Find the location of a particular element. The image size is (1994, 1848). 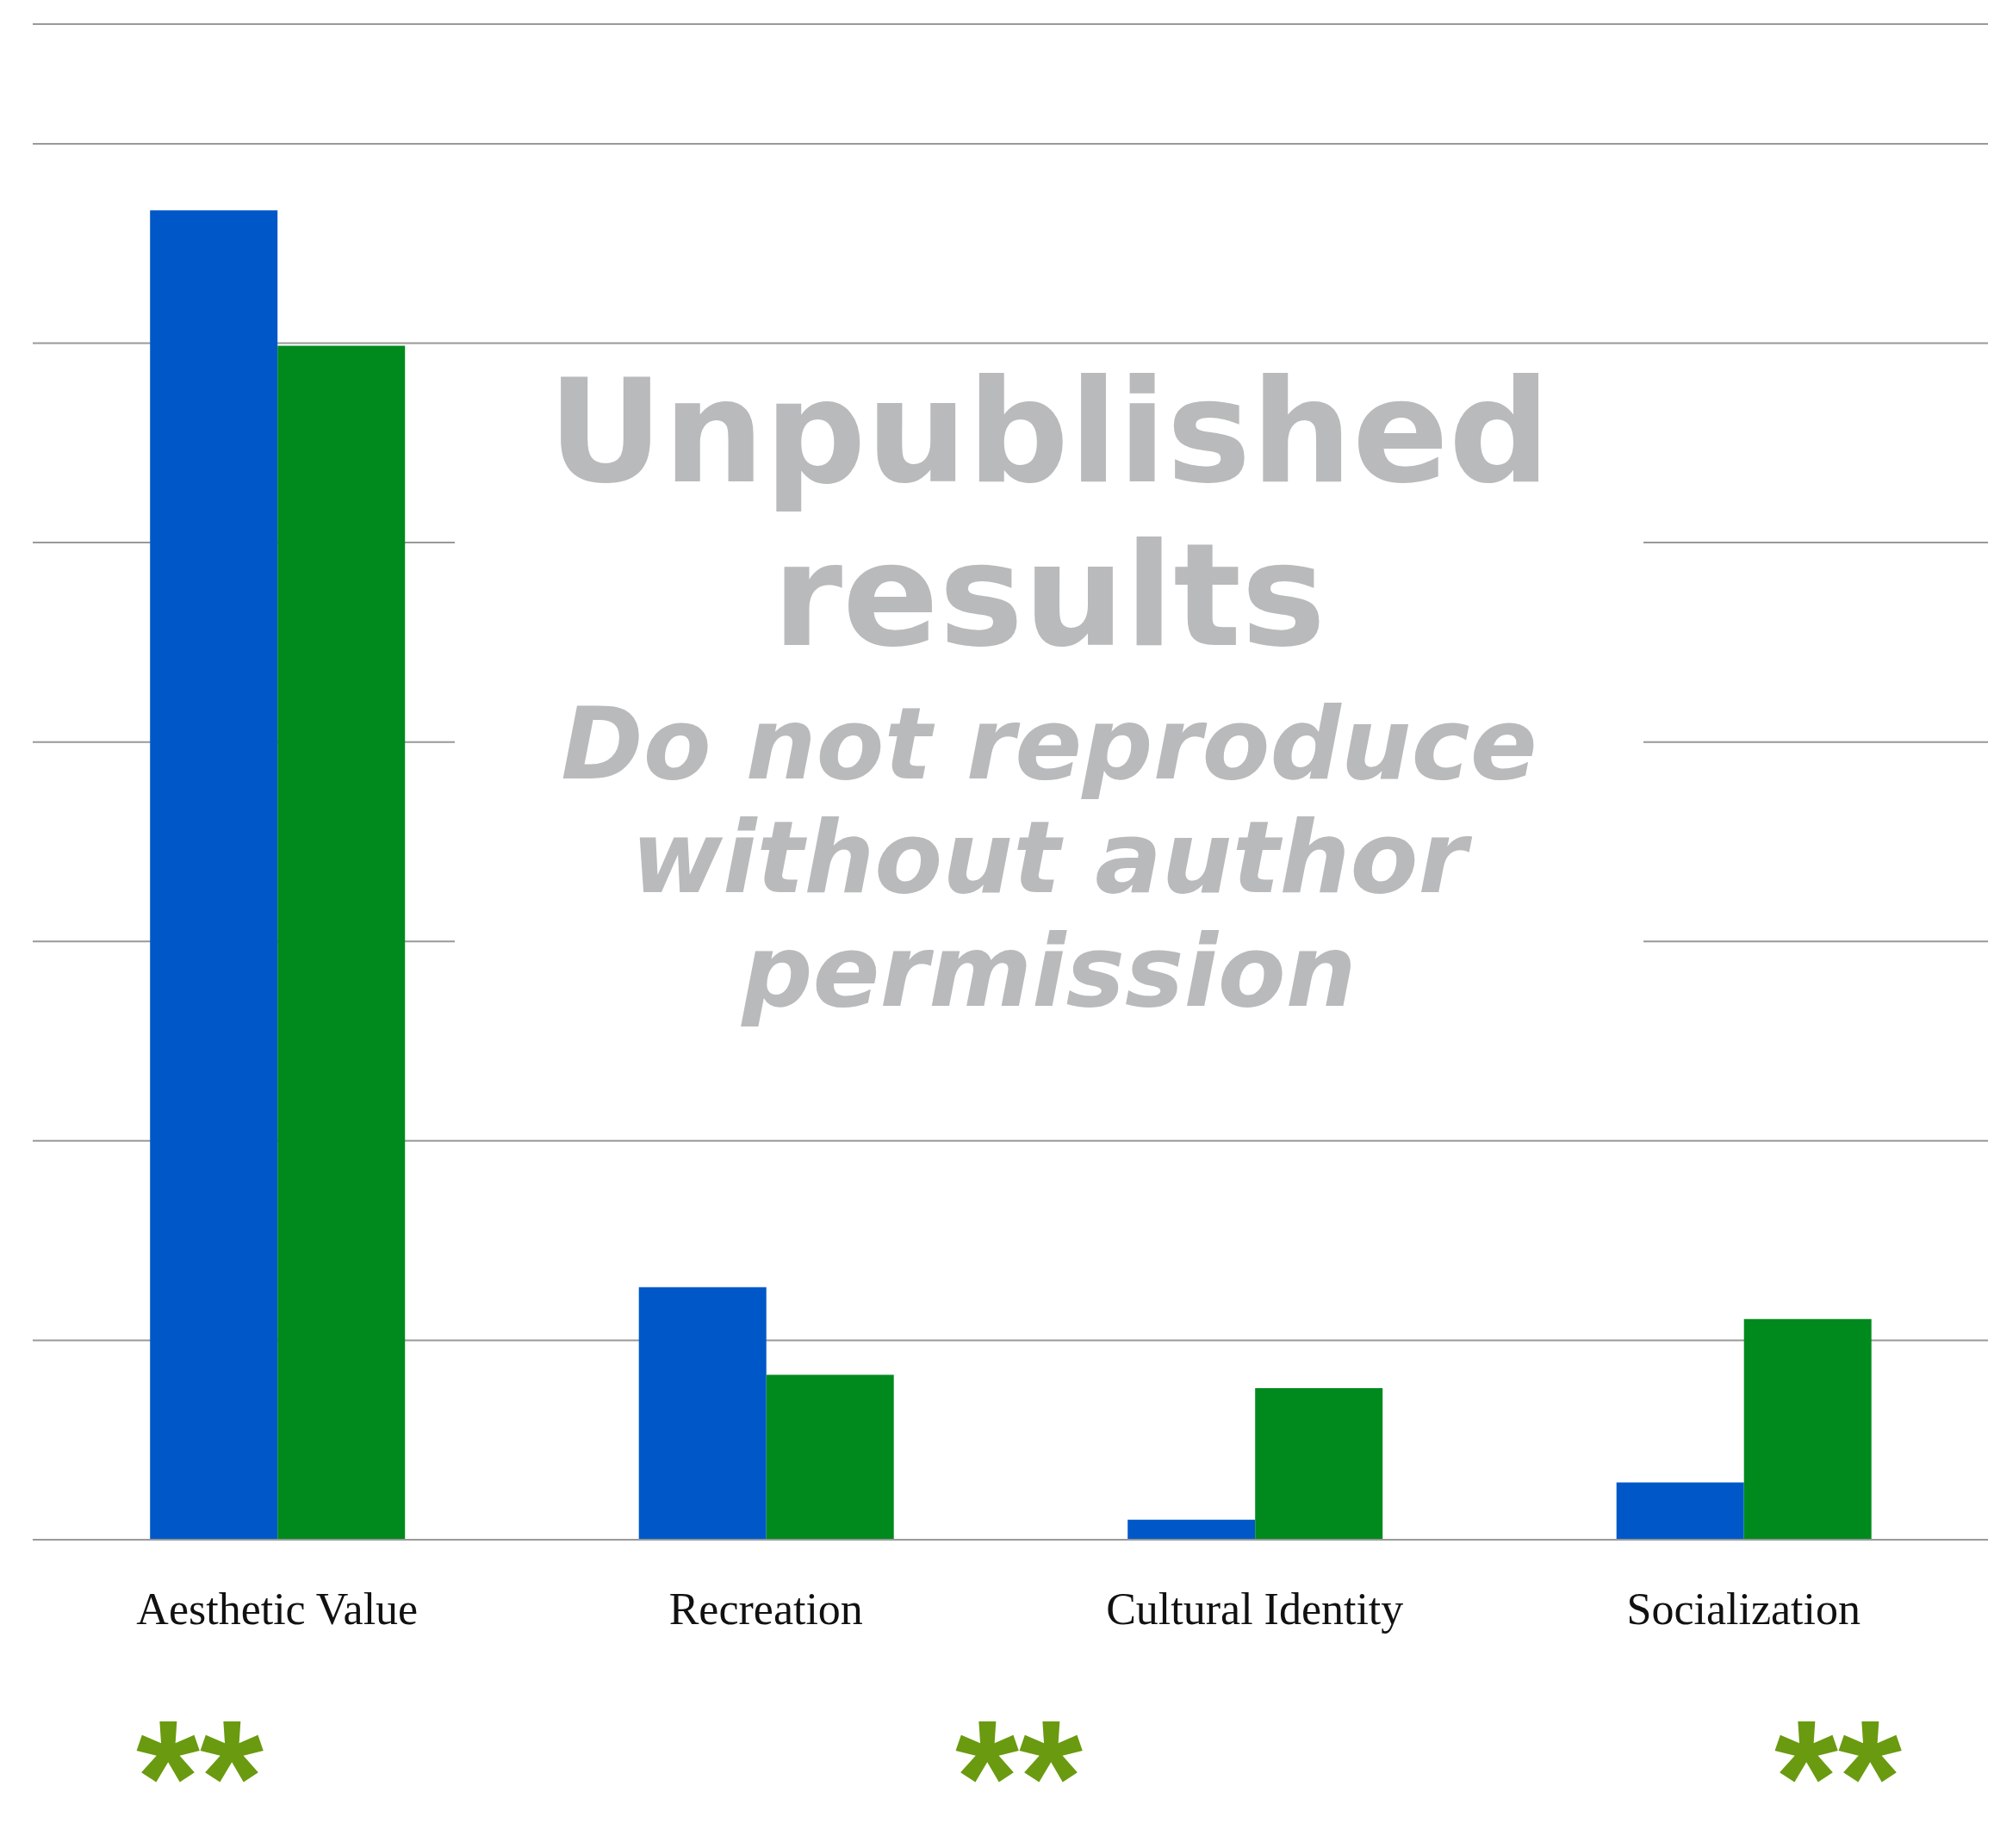

x-tick-label: Aesthetic Value is located at coordinates (277, 1609).